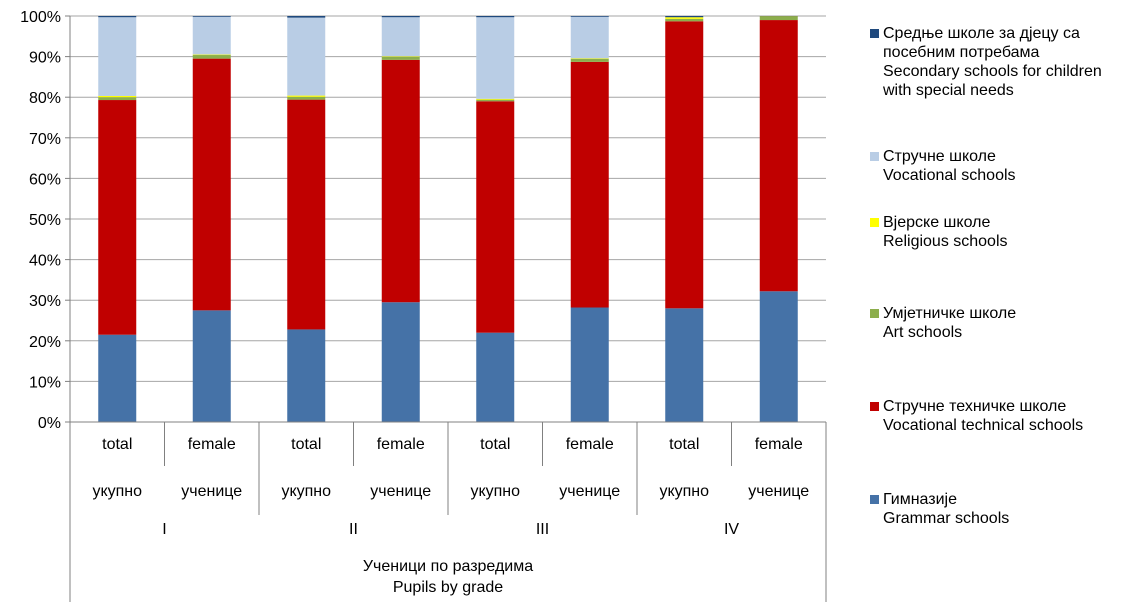 This screenshot has width=1129, height=603. I want to click on legend-item: Умјетничке школе Art schools, so click(943, 323).